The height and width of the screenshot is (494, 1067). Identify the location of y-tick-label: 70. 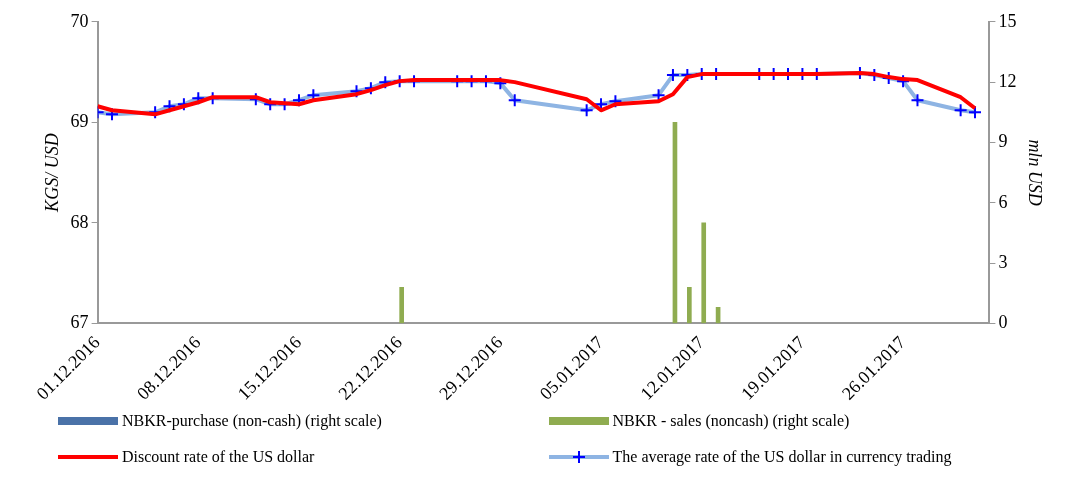
(79, 20).